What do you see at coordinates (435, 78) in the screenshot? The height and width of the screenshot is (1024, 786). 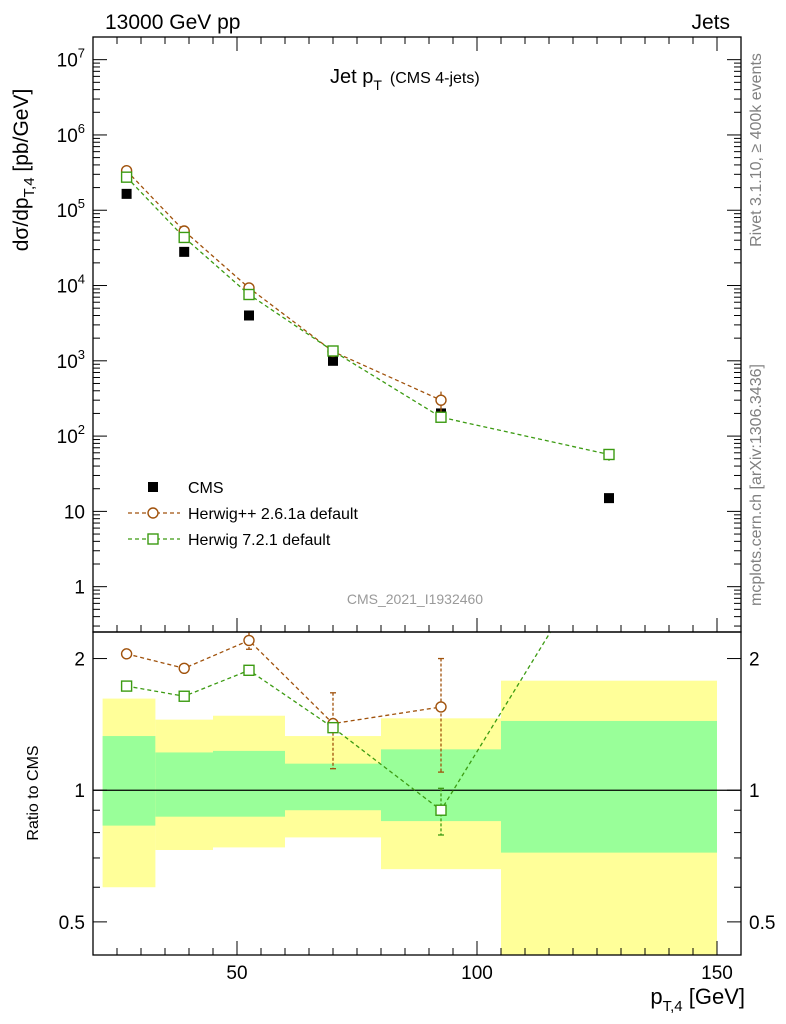 I see `main-title-suffix: (CMS 4-jets)` at bounding box center [435, 78].